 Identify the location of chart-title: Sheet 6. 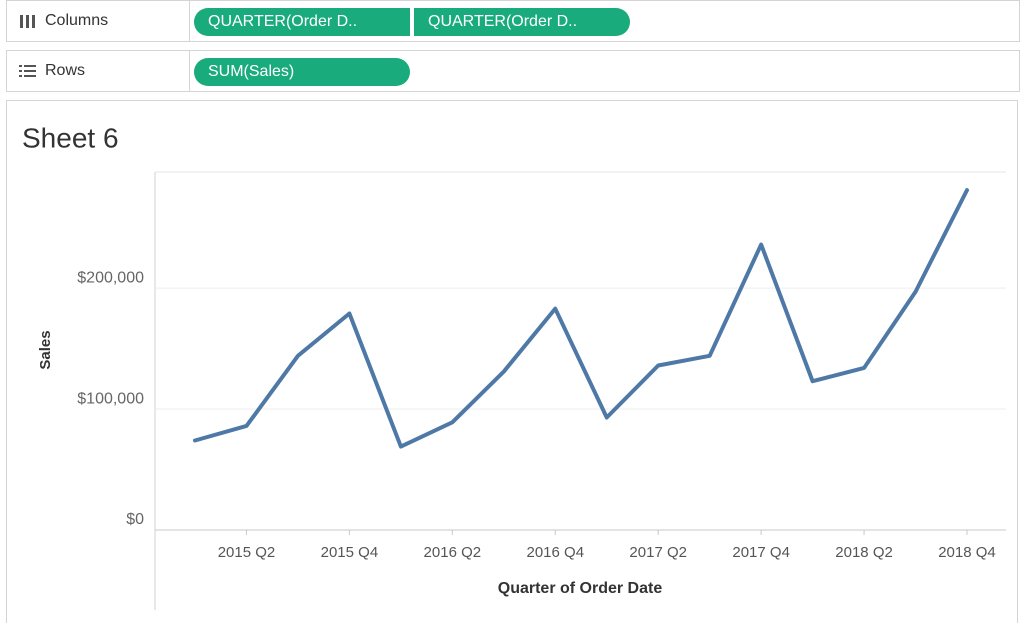
(70, 137).